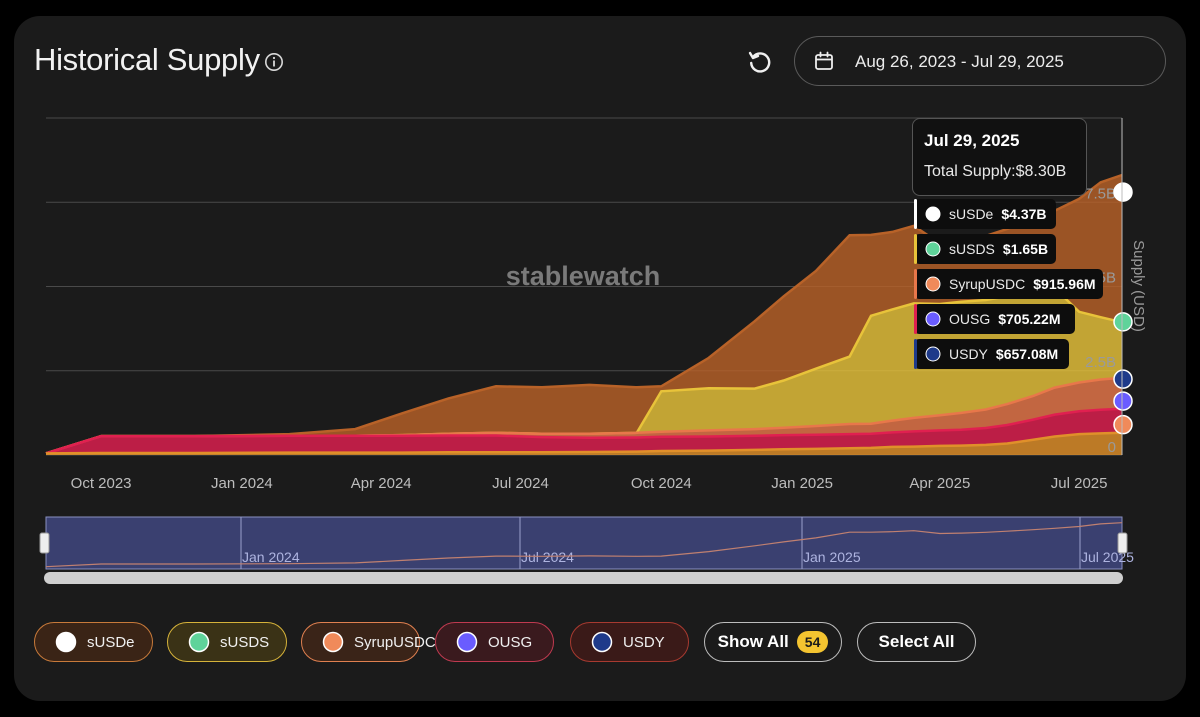 The image size is (1200, 717). What do you see at coordinates (644, 642) in the screenshot?
I see `legend-chip-label: USDY` at bounding box center [644, 642].